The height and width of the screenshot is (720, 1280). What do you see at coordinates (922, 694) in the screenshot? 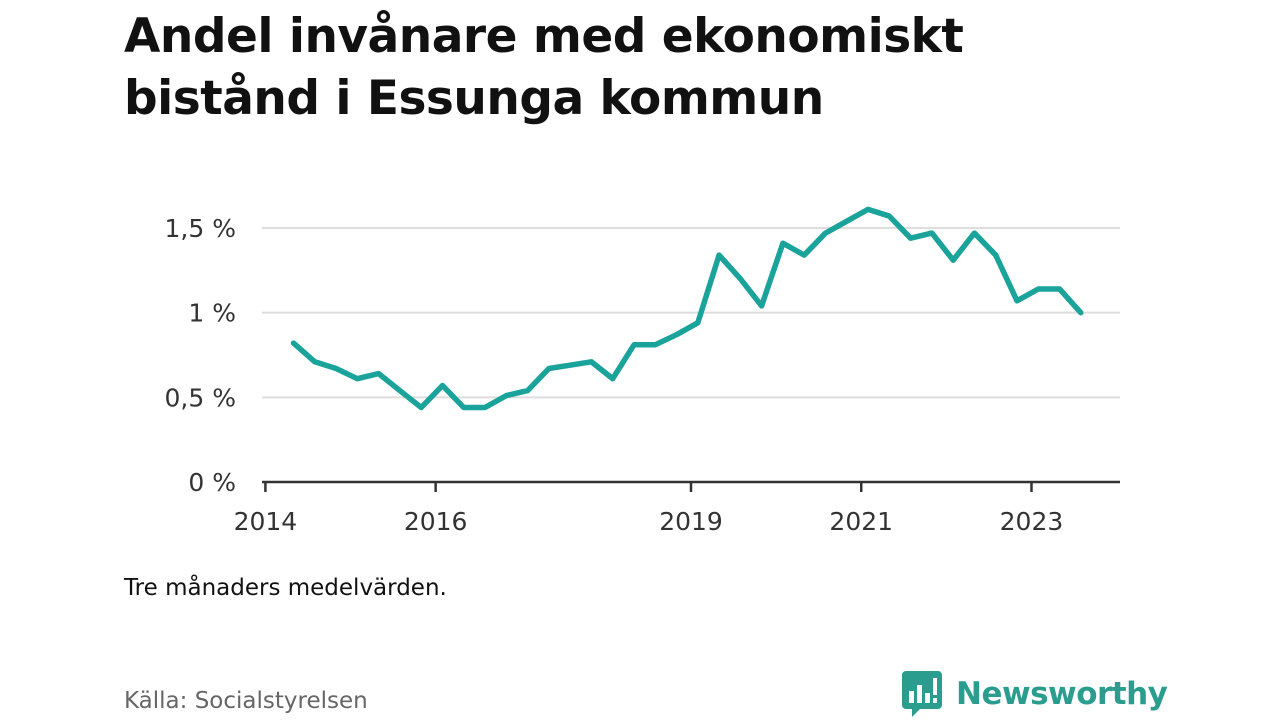
I see `newsworthy-logo-icon` at bounding box center [922, 694].